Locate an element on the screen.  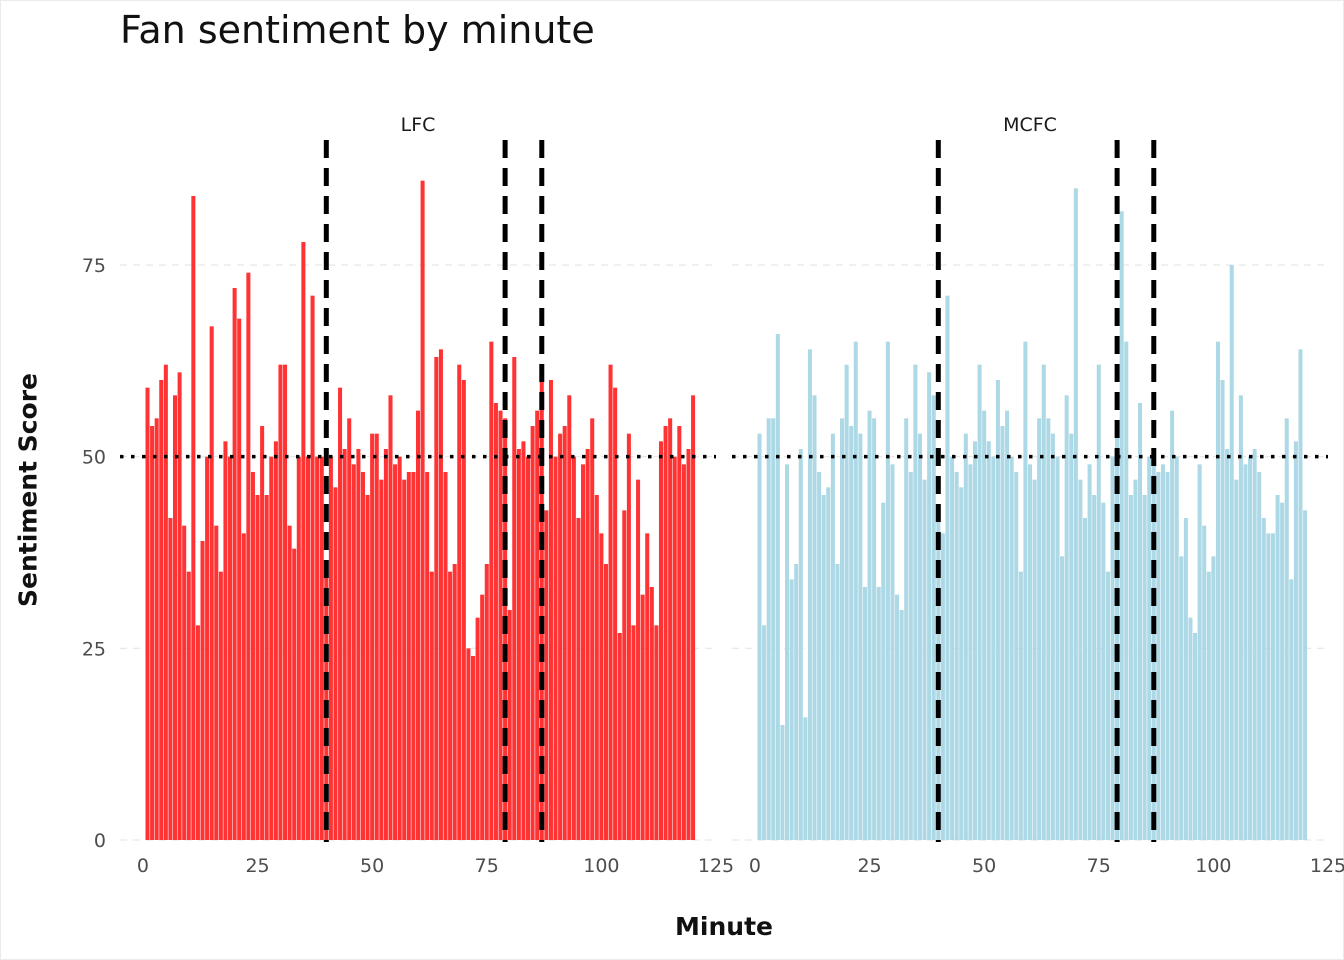
x-tick-label: 75 is located at coordinates (1099, 866).